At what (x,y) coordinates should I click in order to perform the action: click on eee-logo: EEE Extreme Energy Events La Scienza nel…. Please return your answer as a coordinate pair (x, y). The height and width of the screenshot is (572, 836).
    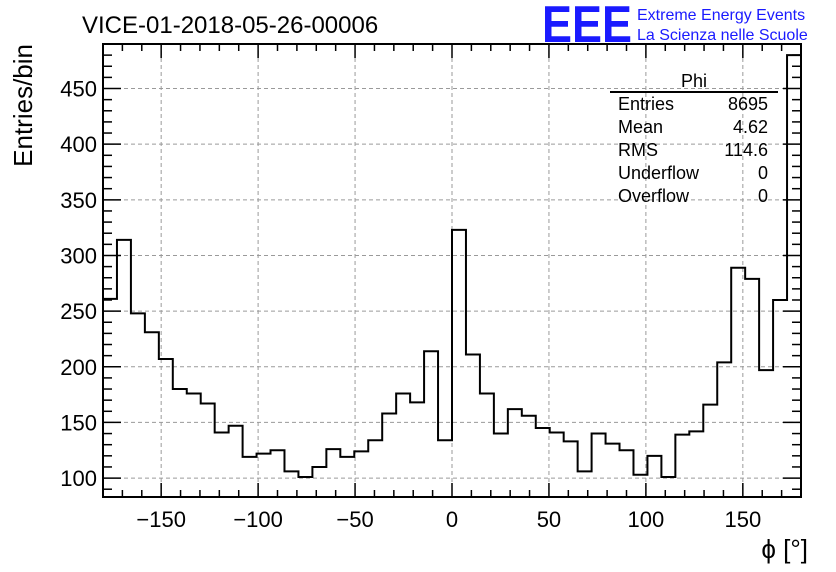
    Looking at the image, I should click on (675, 27).